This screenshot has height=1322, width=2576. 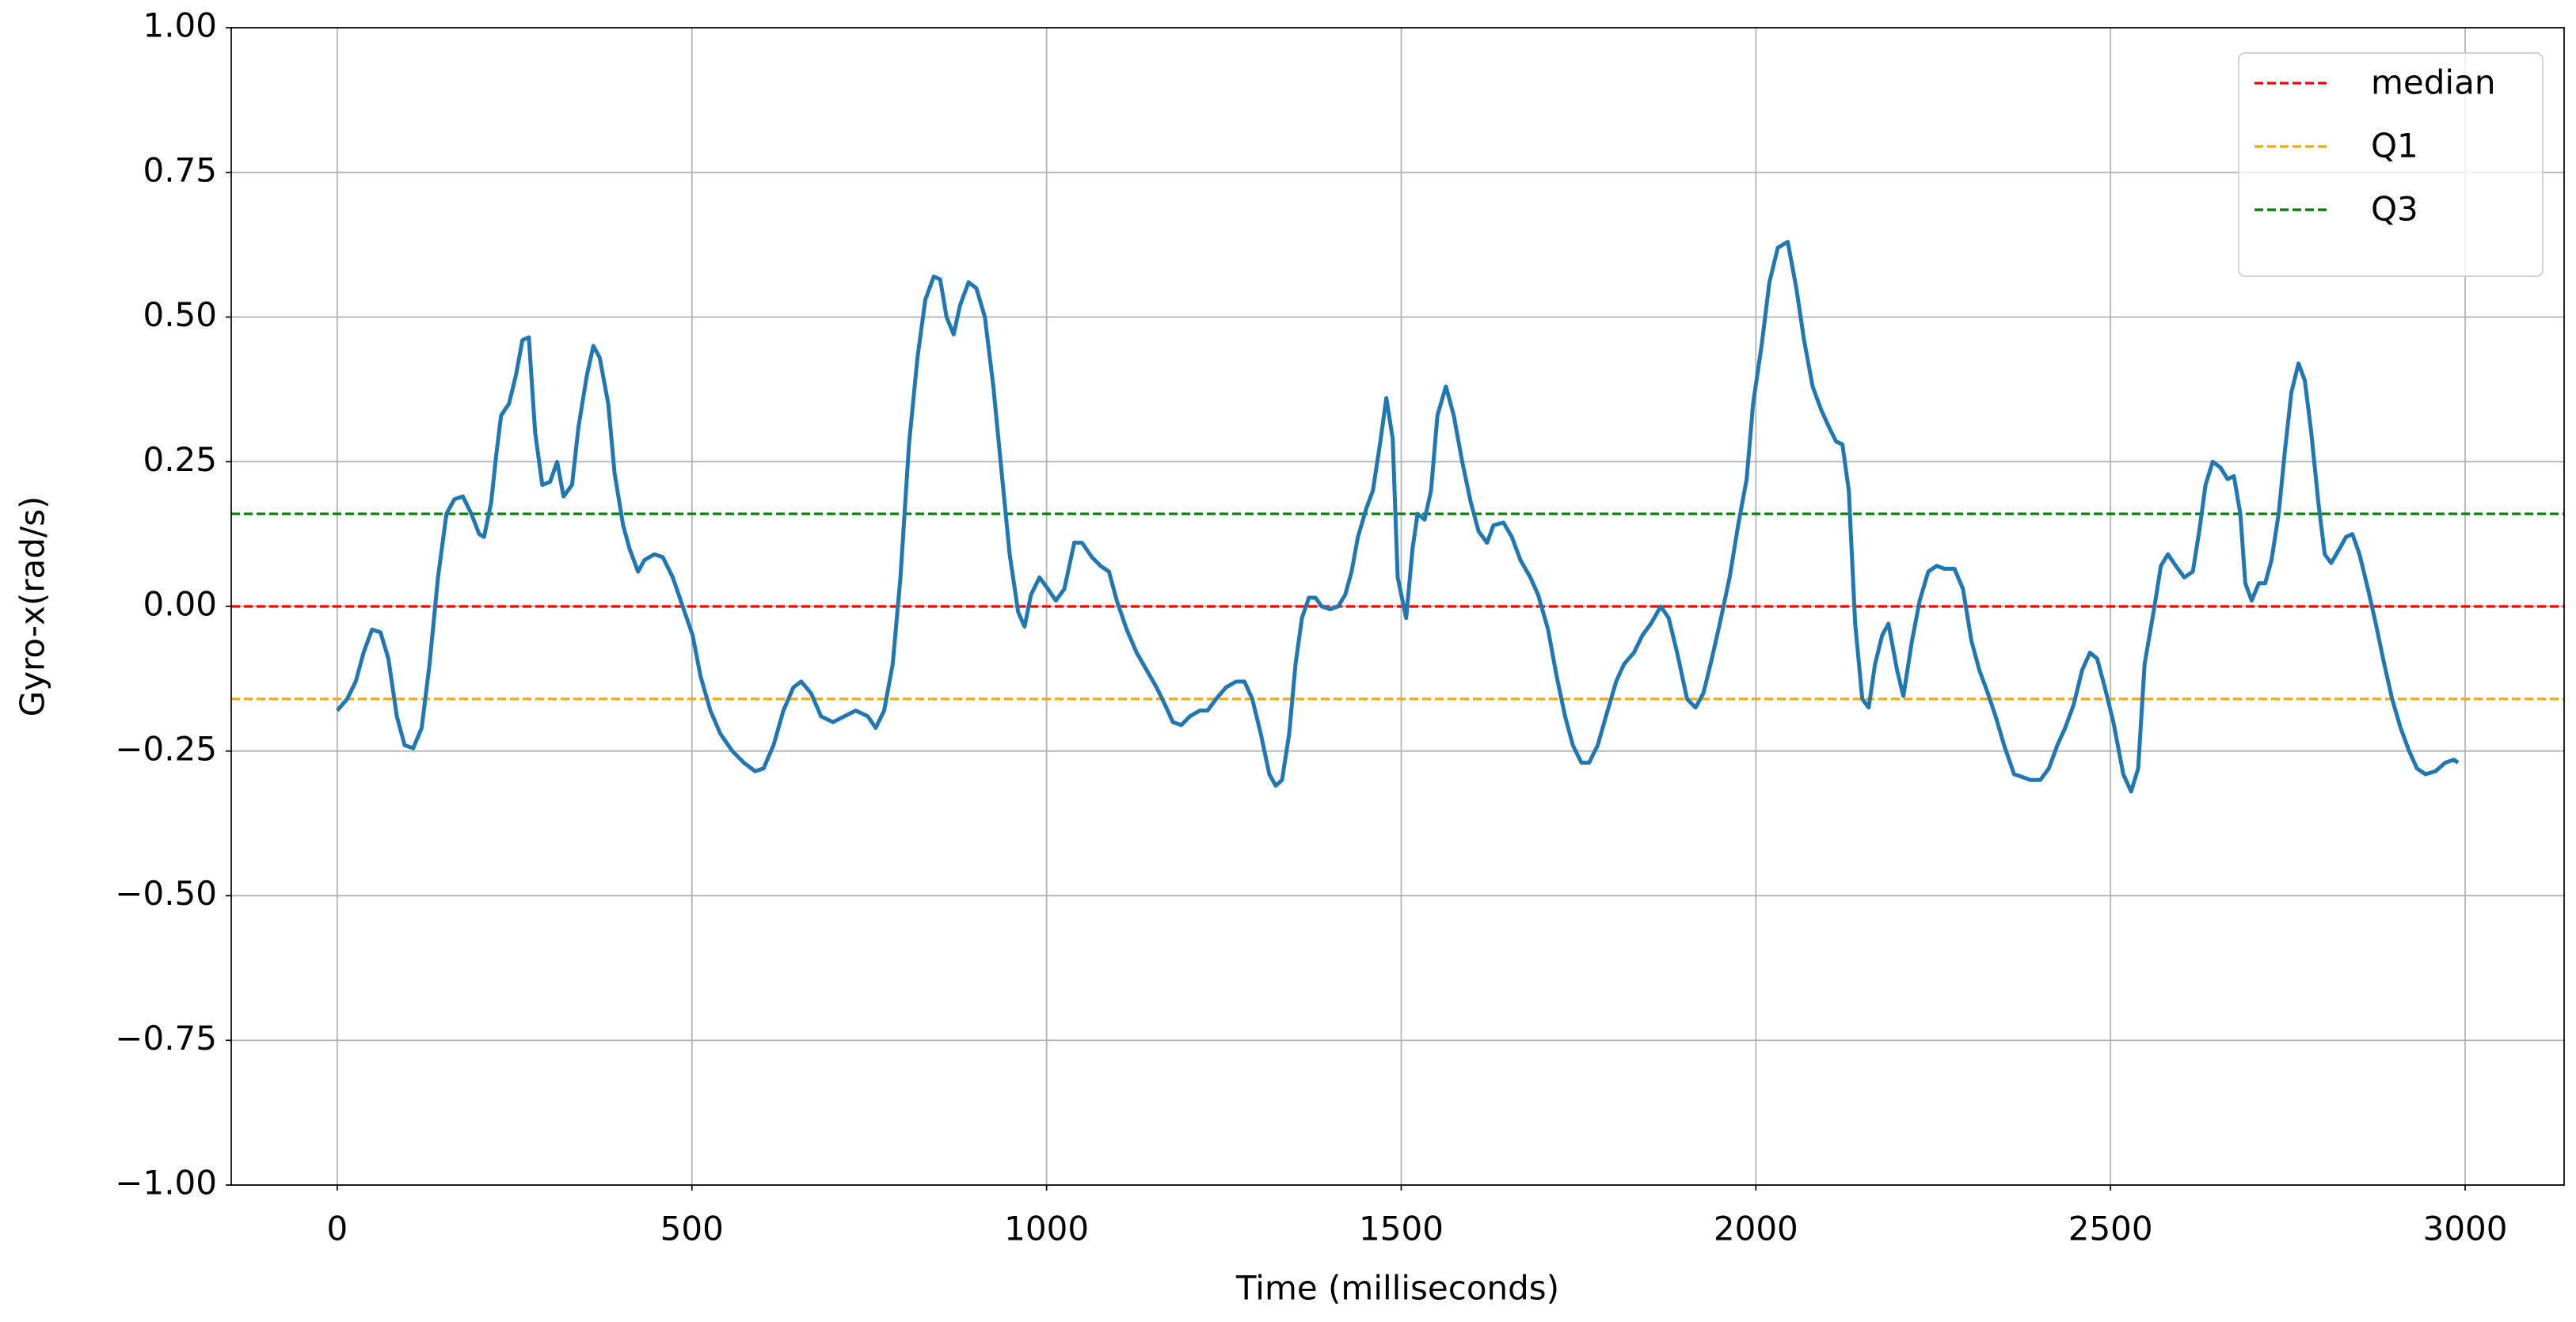 What do you see at coordinates (180, 25) in the screenshot?
I see `y-tick-label: 1.00` at bounding box center [180, 25].